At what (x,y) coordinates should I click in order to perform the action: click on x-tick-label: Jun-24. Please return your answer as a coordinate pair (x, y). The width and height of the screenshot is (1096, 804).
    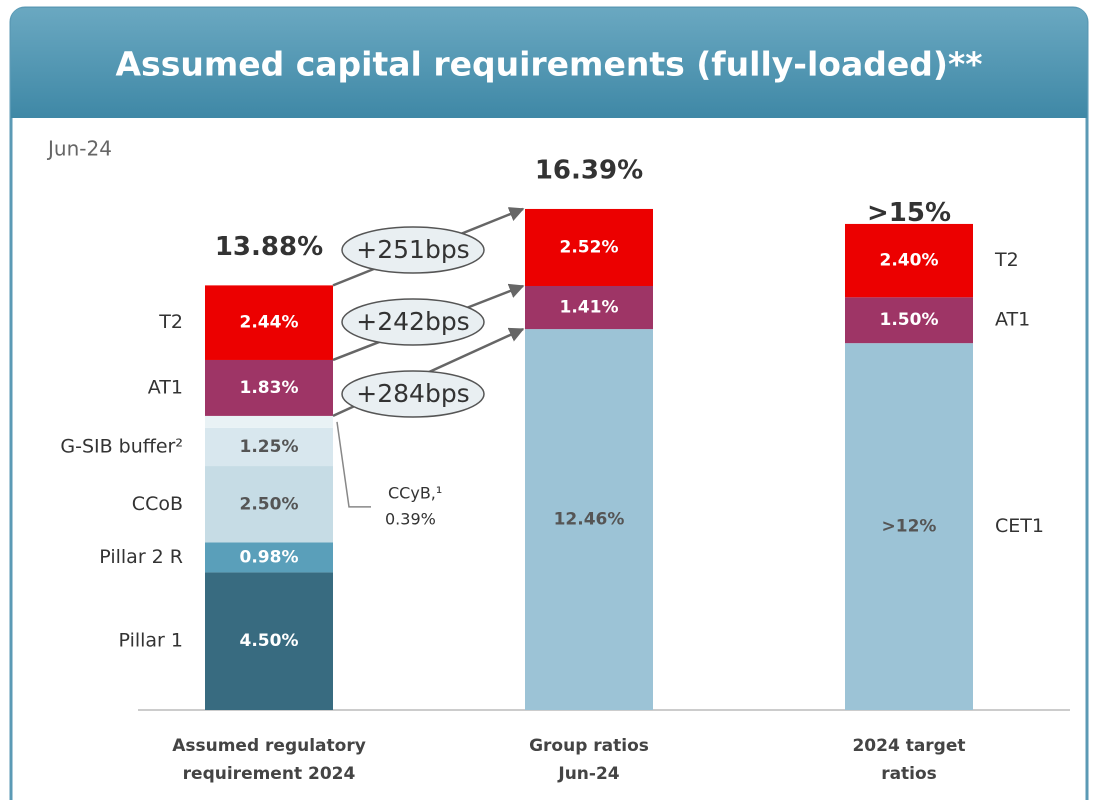
    Looking at the image, I should click on (588, 774).